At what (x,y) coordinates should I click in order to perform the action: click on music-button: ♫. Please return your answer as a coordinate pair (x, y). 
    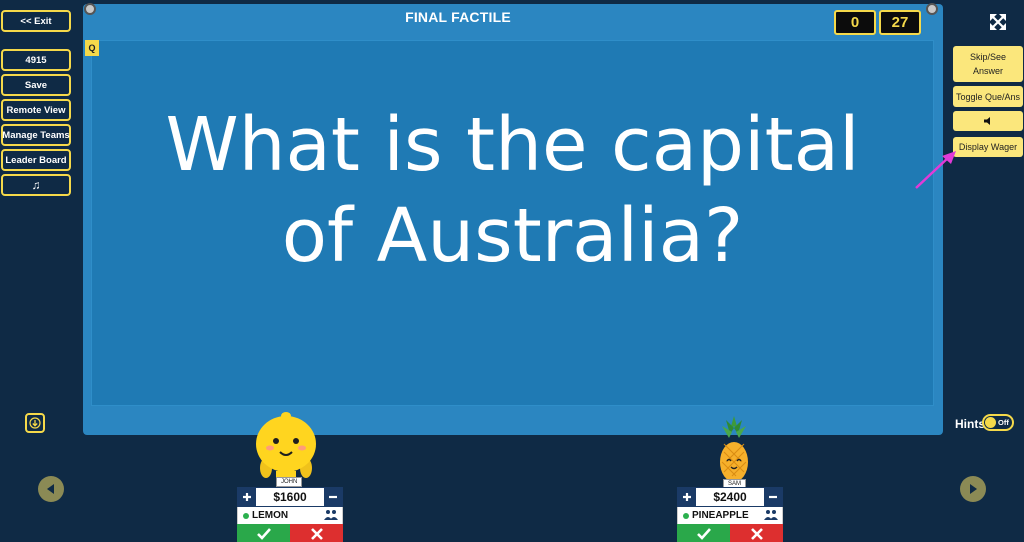
    Looking at the image, I should click on (36, 185).